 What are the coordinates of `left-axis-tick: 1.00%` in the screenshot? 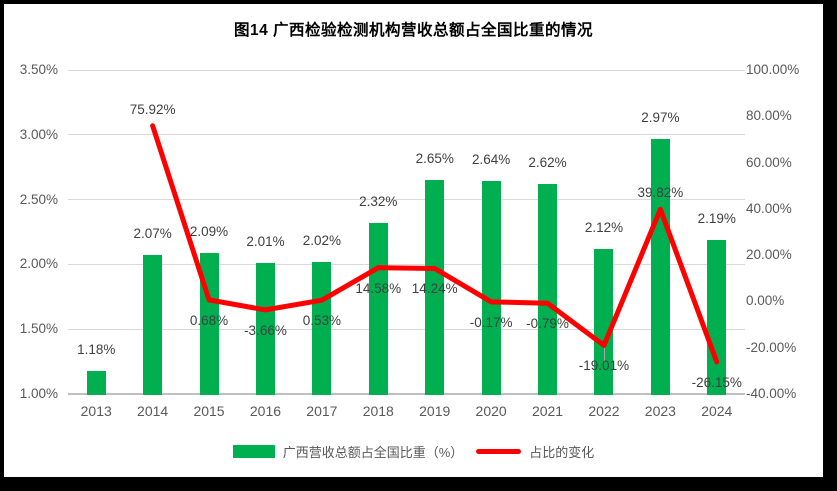 It's located at (38, 393).